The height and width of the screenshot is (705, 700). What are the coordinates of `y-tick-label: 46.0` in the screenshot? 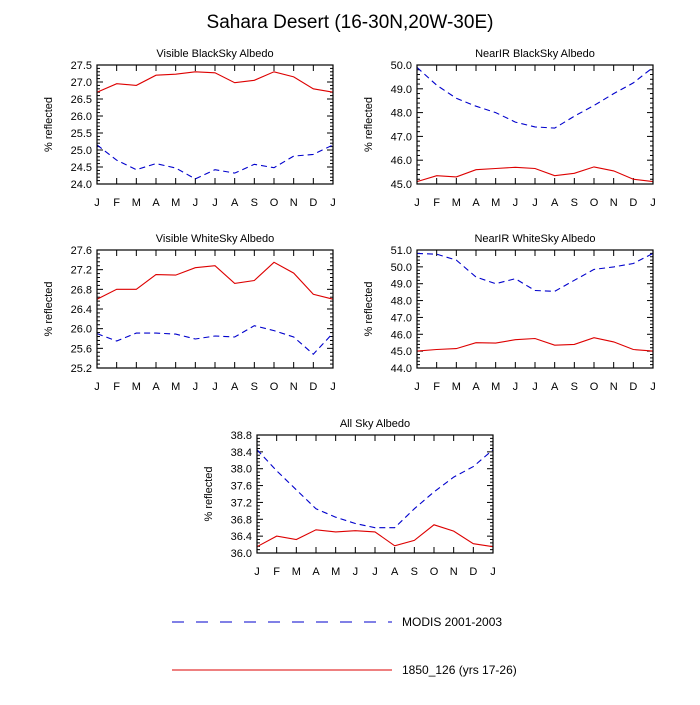 It's located at (401, 335).